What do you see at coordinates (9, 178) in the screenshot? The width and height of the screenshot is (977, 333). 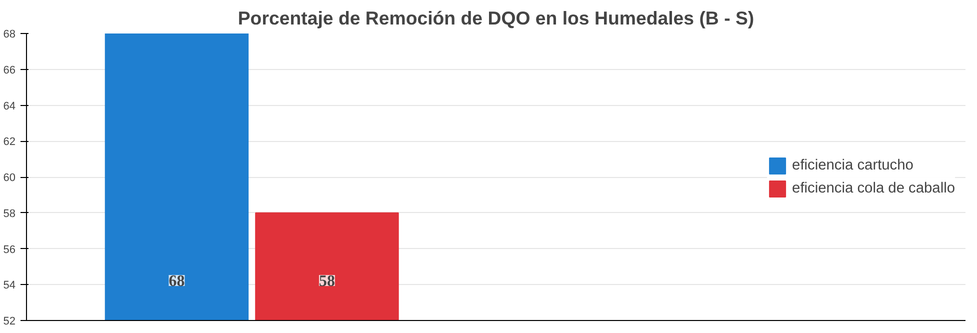 I see `y-tick-label: 60` at bounding box center [9, 178].